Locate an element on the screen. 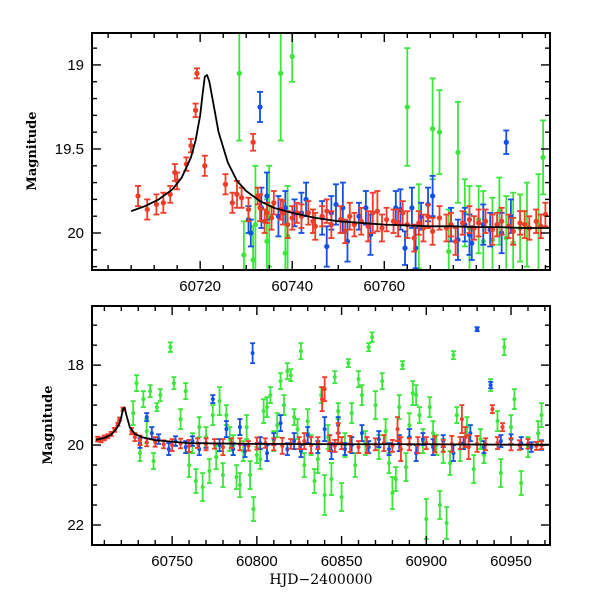 The image size is (600, 600). x-tick-label: 60720 is located at coordinates (200, 286).